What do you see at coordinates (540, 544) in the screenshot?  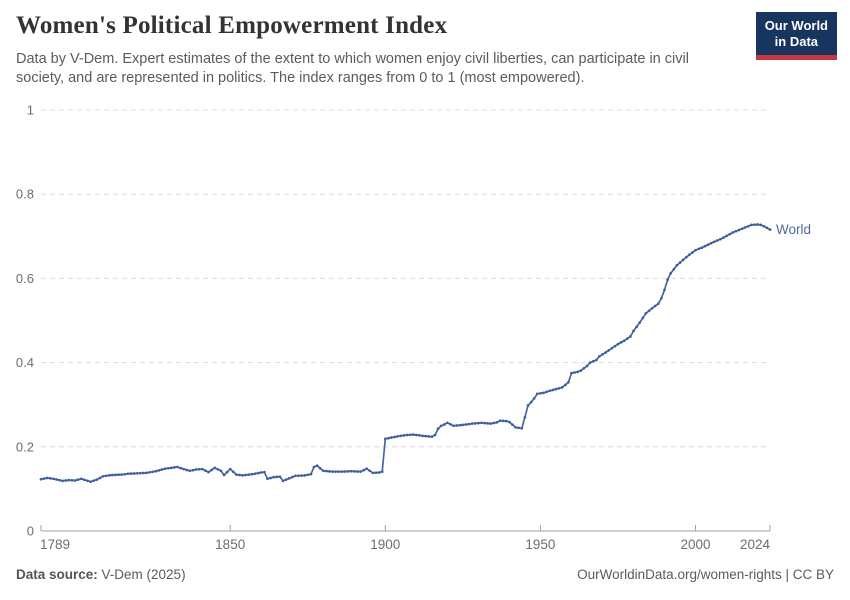 I see `x-tick-label: 1950` at bounding box center [540, 544].